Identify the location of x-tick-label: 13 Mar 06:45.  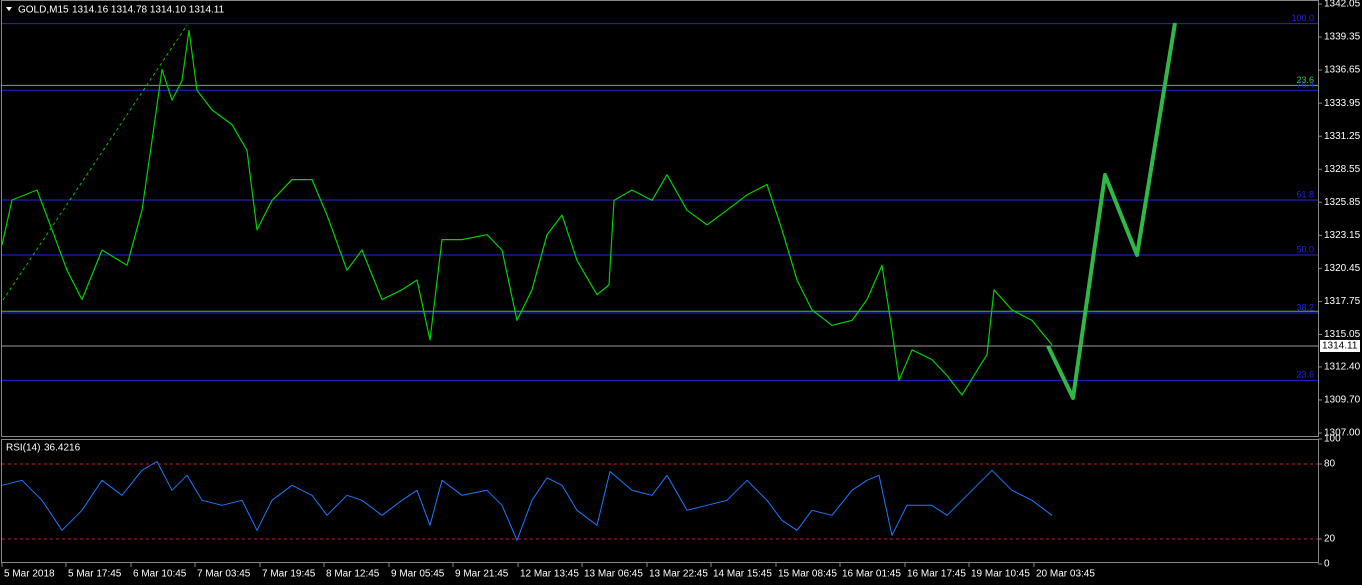
(613, 574).